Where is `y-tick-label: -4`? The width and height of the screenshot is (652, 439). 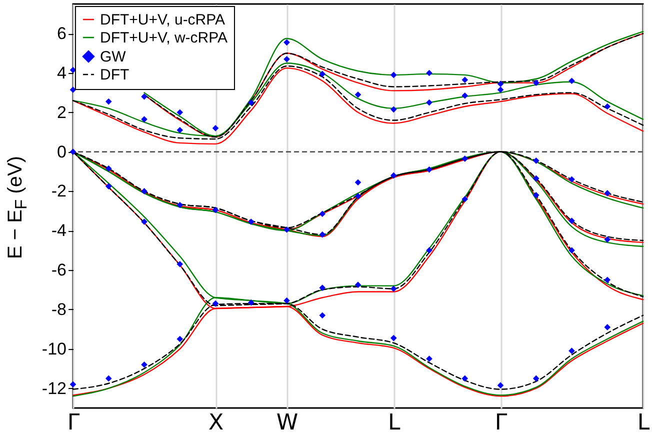
y-tick-label: -4 is located at coordinates (58, 230).